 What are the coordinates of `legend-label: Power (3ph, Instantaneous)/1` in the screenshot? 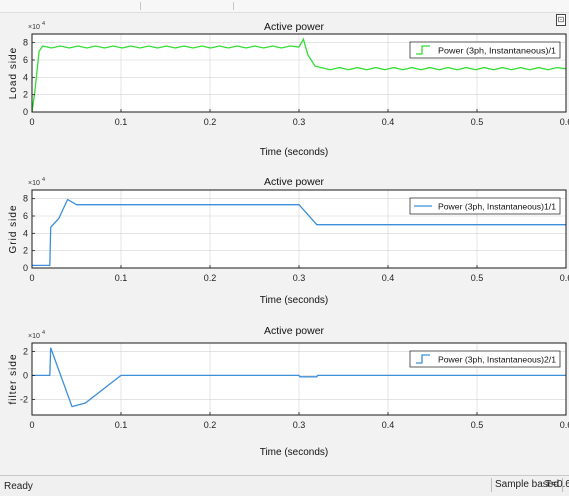 It's located at (497, 51).